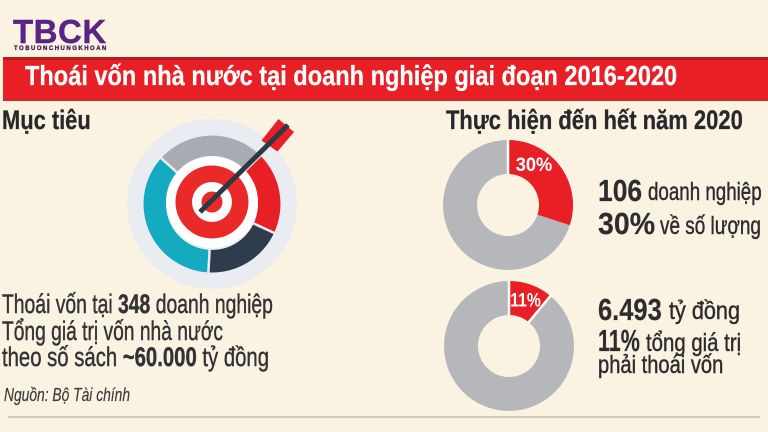  Describe the element at coordinates (534, 165) in the screenshot. I see `svg-text: 30%` at that location.